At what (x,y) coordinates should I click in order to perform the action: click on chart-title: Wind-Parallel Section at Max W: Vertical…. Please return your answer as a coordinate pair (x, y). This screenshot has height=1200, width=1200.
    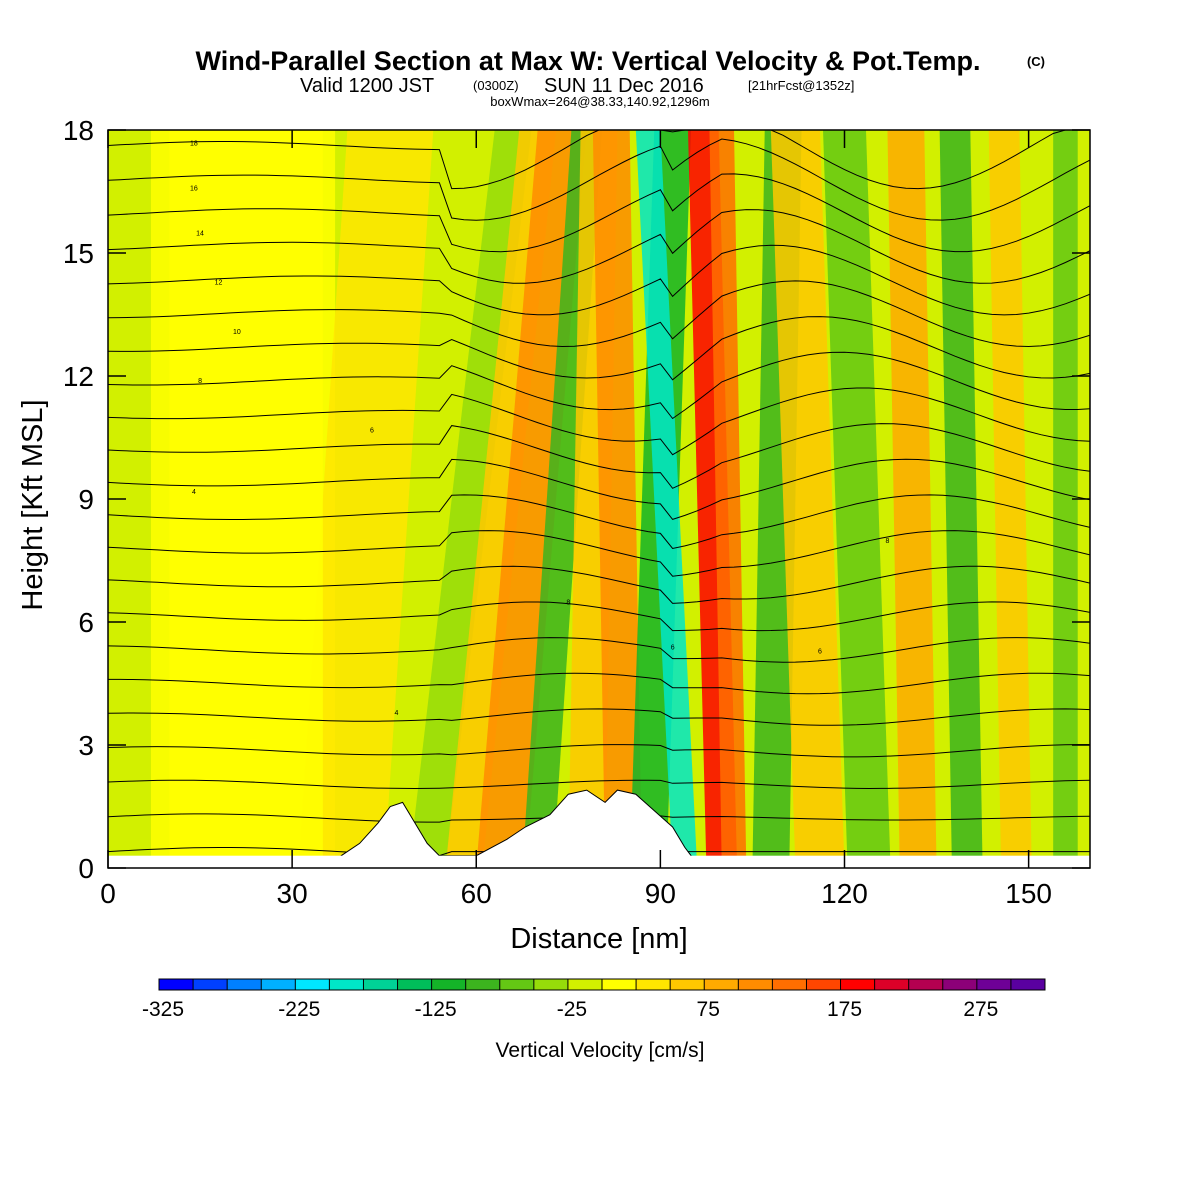
    Looking at the image, I should click on (588, 61).